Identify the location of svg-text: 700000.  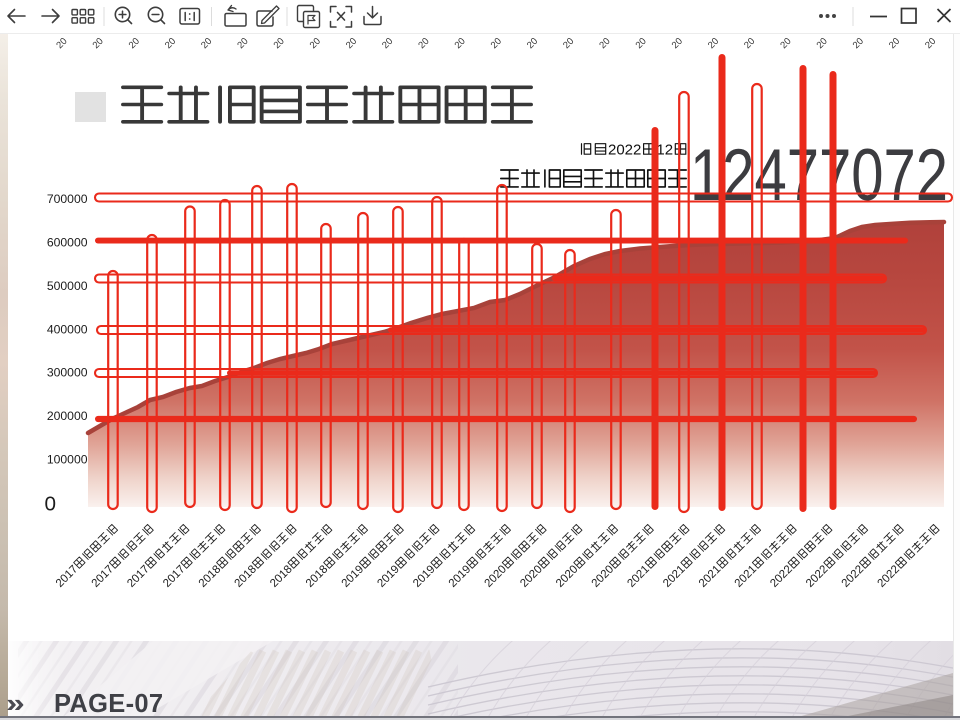
(67, 199).